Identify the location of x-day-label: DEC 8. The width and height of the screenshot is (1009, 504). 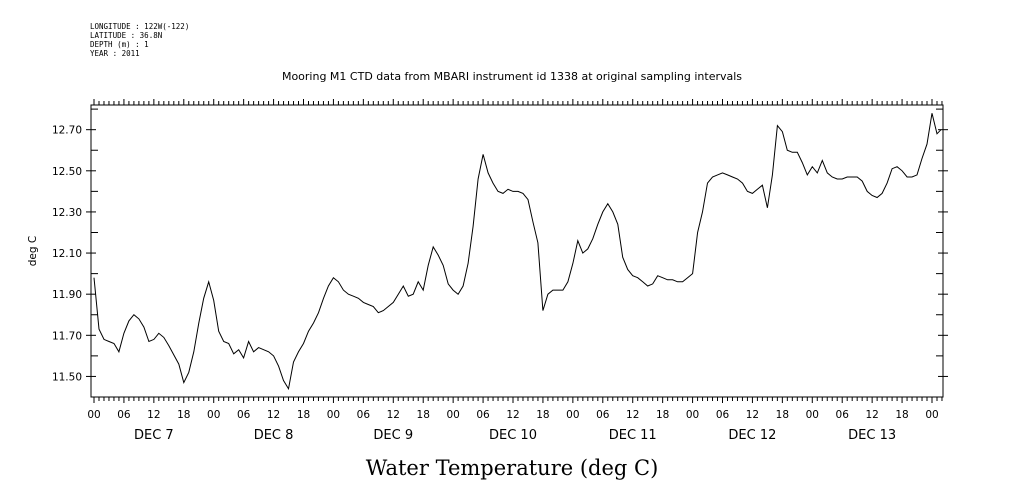
(274, 435).